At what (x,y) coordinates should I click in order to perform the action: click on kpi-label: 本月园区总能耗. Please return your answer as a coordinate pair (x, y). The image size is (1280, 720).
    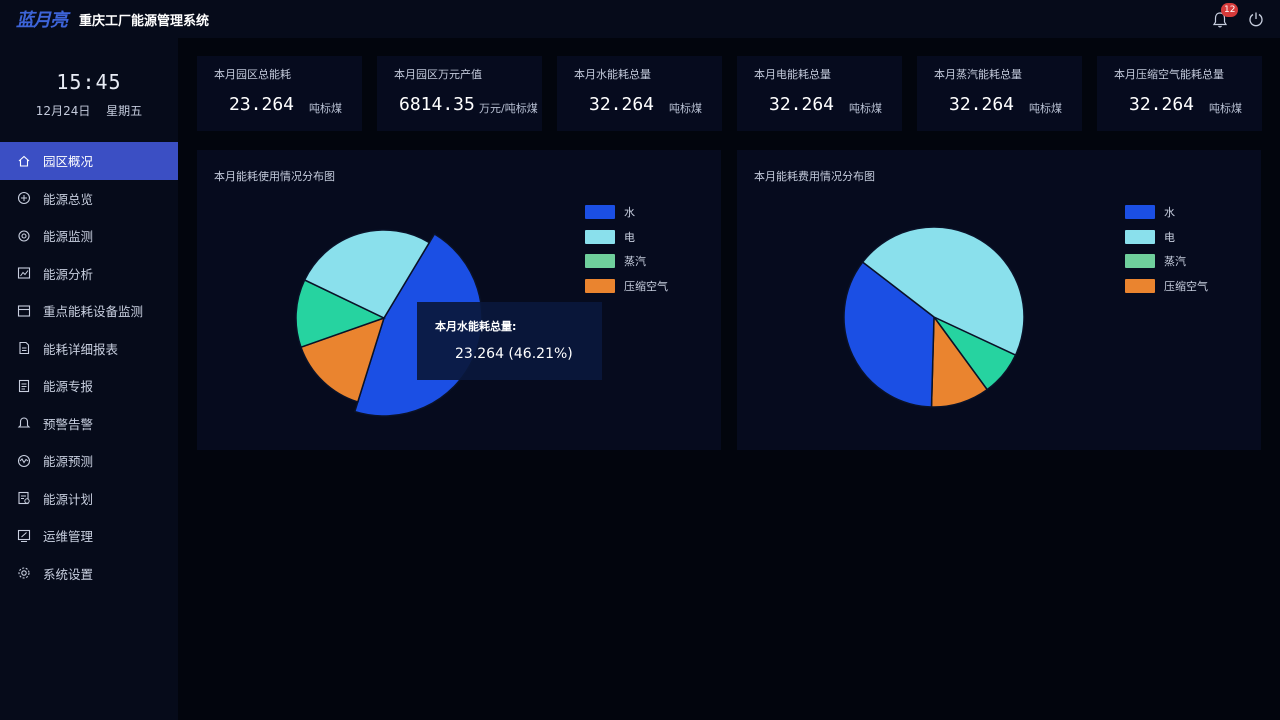
    Looking at the image, I should click on (252, 74).